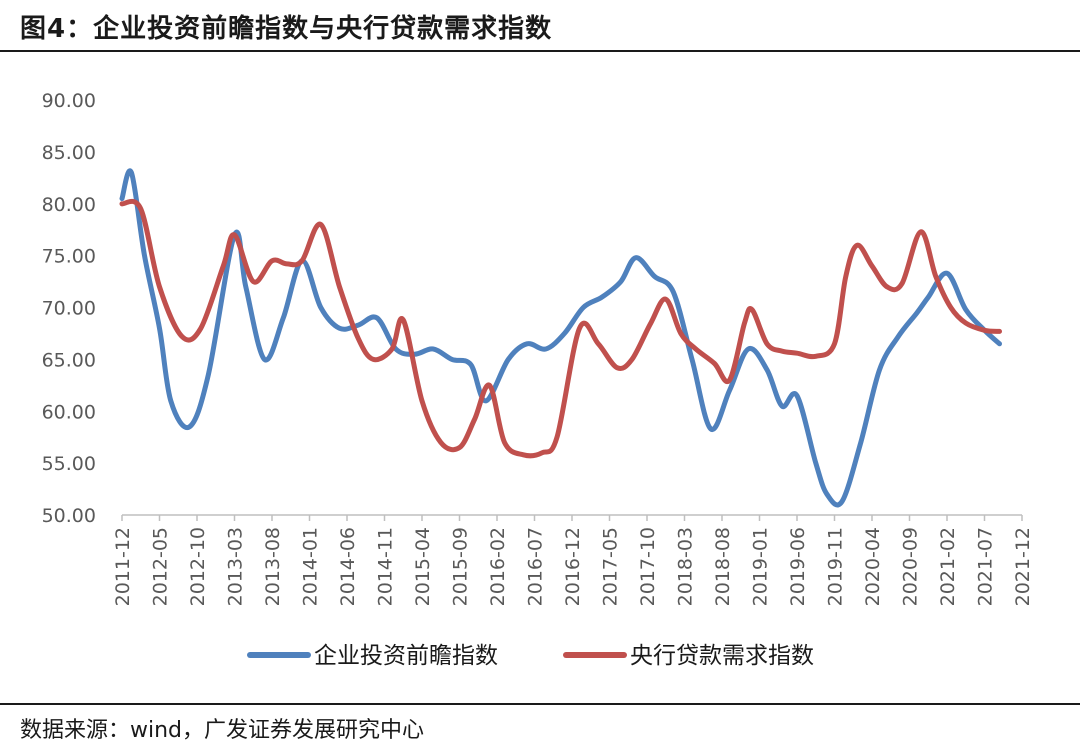 The image size is (1080, 747). Describe the element at coordinates (69, 412) in the screenshot. I see `y-tick-label: 60.00` at that location.